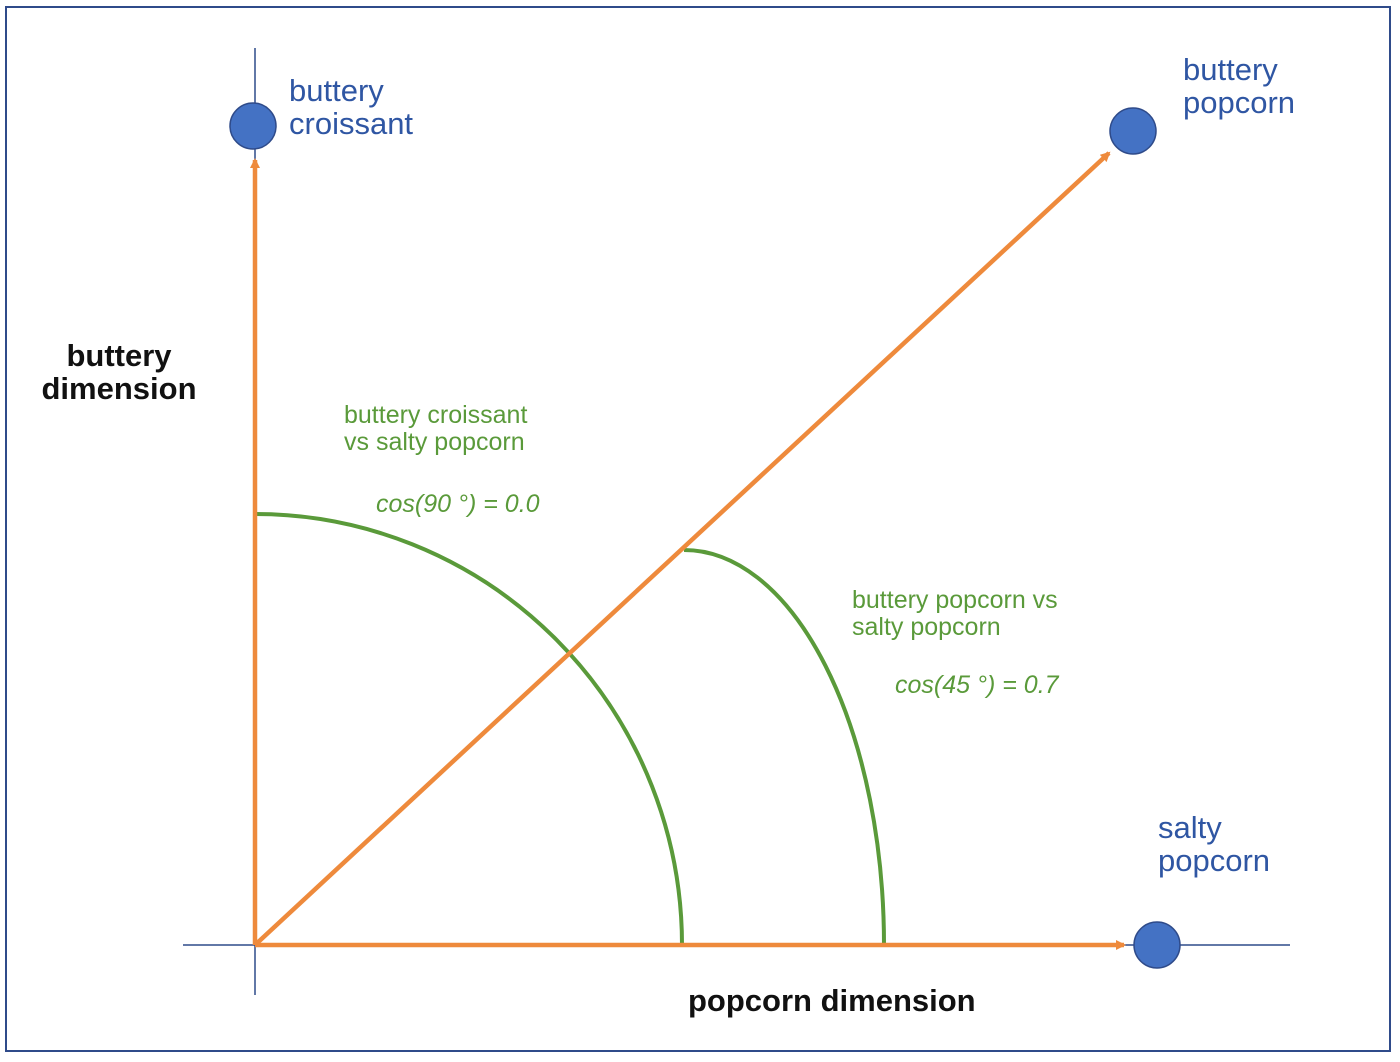  What do you see at coordinates (1230, 69) in the screenshot?
I see `label-buttery-popcorn-line1: buttery` at bounding box center [1230, 69].